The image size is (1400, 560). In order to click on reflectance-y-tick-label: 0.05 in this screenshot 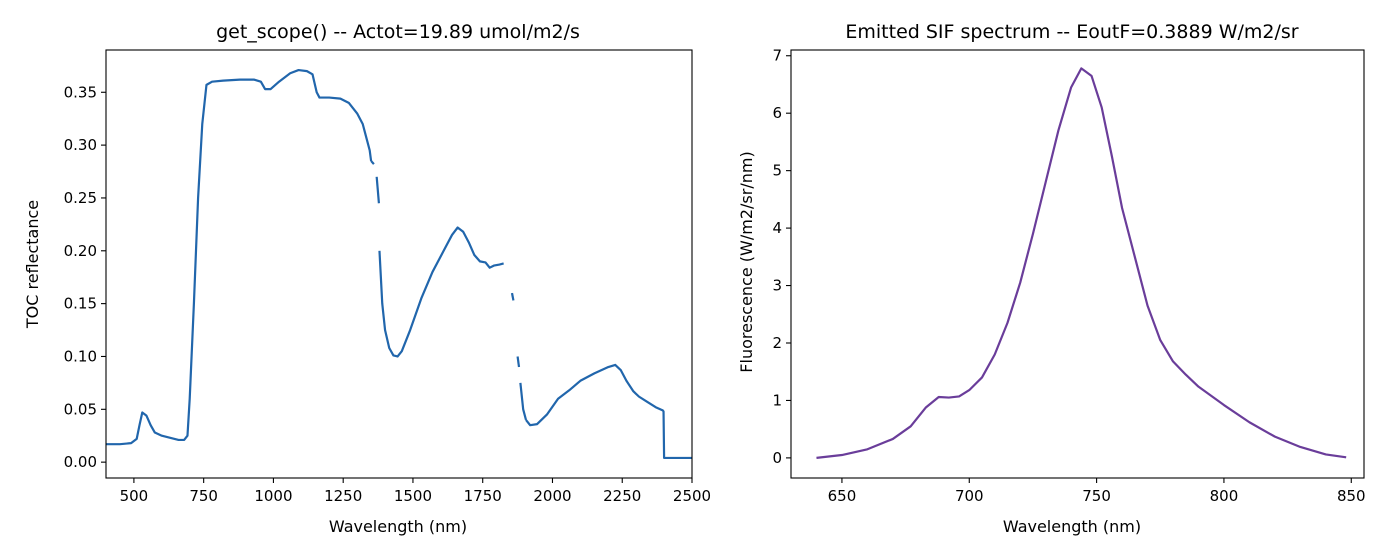, I will do `click(80, 409)`.